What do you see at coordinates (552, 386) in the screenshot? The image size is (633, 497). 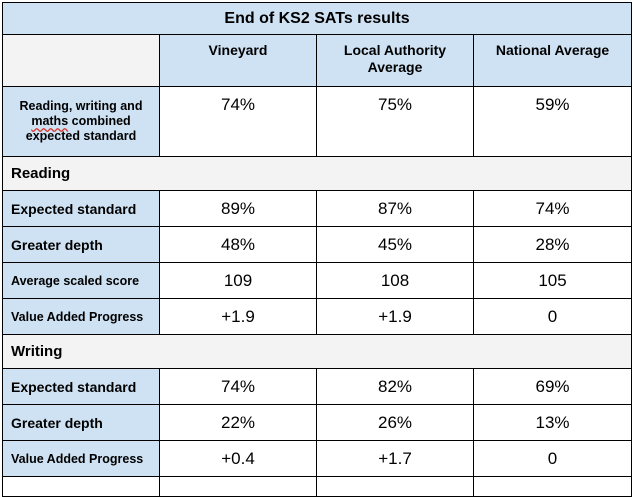 I see `cell-national: 69%` at bounding box center [552, 386].